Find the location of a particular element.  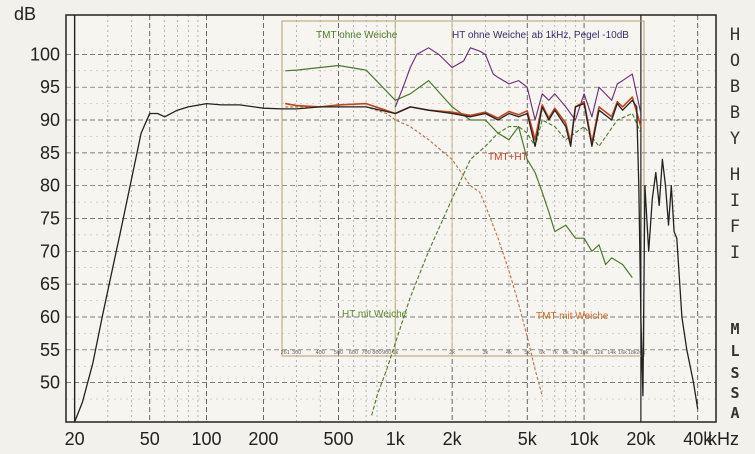

inner-x-label: 800 is located at coordinates (376, 353).